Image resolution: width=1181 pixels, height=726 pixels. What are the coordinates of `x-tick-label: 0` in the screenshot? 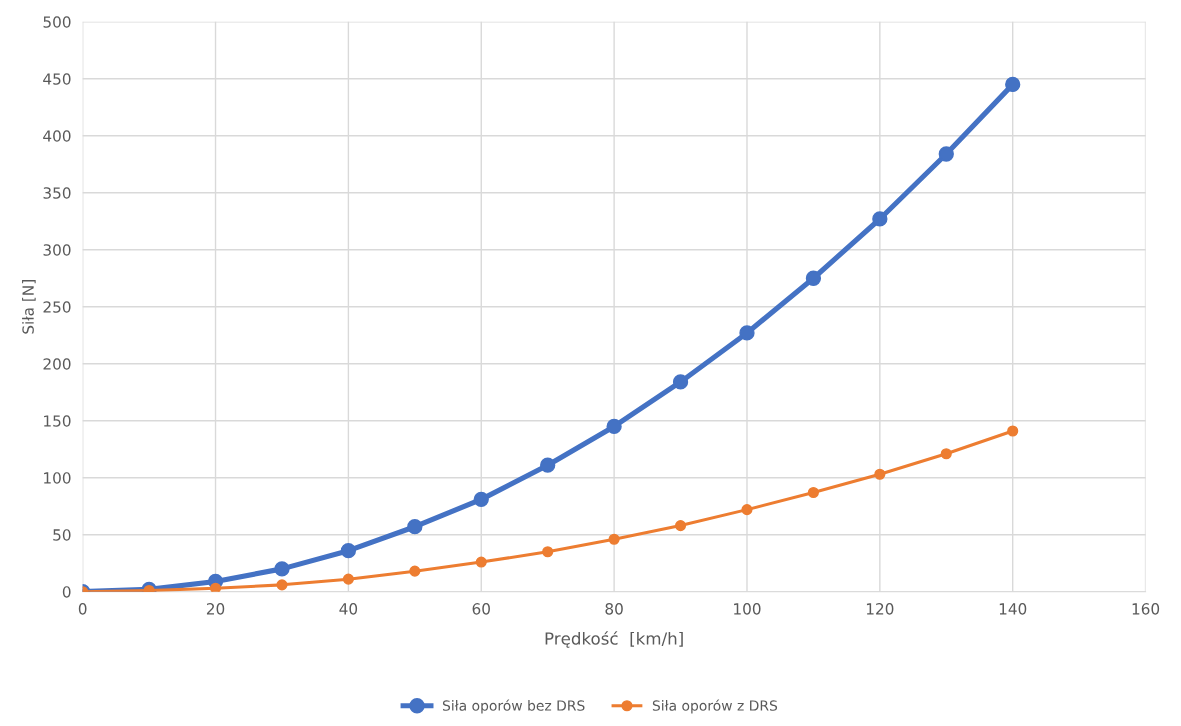 It's located at (82, 609).